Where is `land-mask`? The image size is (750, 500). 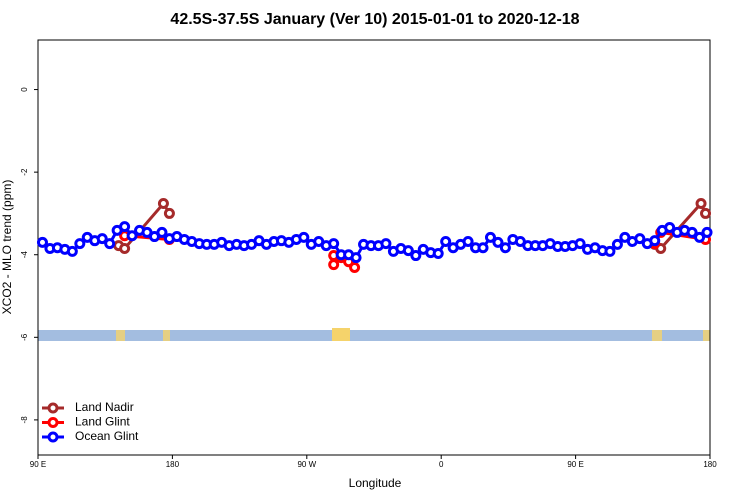 land-mask is located at coordinates (374, 334).